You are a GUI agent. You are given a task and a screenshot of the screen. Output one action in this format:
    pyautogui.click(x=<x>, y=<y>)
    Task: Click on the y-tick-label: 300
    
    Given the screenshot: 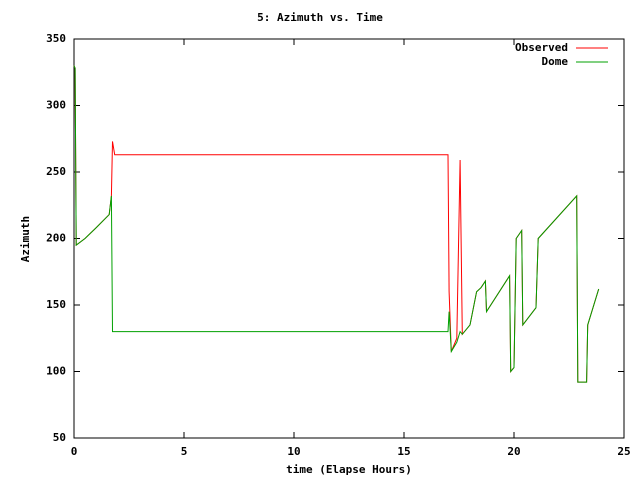 What is the action you would take?
    pyautogui.click(x=56, y=105)
    